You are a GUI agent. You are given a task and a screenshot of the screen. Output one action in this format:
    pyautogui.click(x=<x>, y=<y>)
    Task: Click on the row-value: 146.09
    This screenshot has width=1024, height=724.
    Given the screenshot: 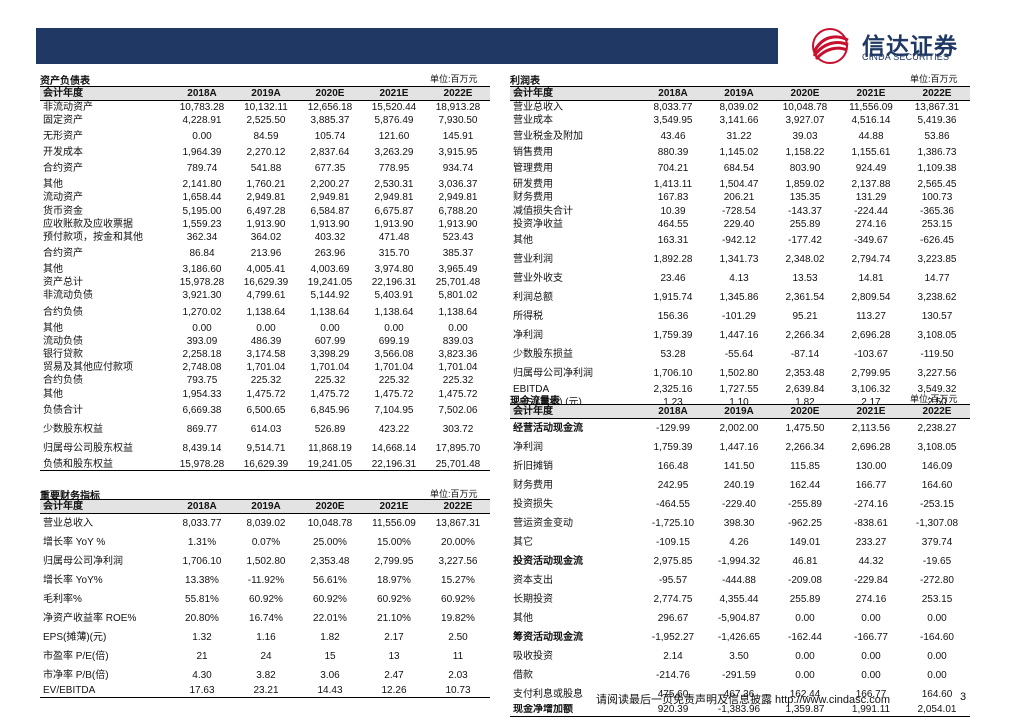 What is the action you would take?
    pyautogui.click(x=937, y=466)
    